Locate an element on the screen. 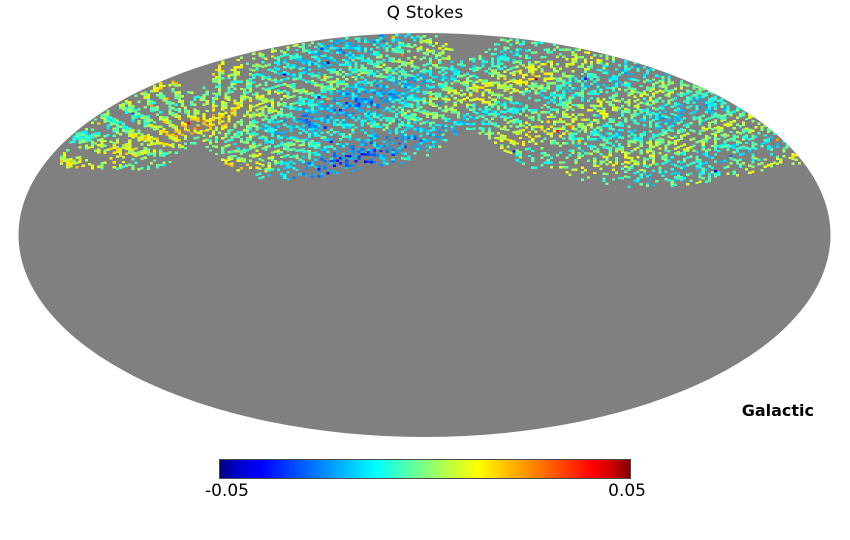 This screenshot has height=540, width=850. page-title: Q Stokes is located at coordinates (425, 13).